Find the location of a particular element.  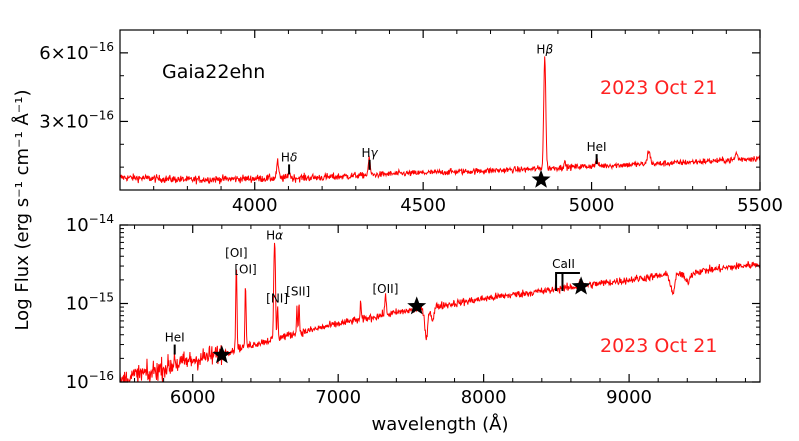

bottom-y-tick-label: 10−14 is located at coordinates (90, 224).